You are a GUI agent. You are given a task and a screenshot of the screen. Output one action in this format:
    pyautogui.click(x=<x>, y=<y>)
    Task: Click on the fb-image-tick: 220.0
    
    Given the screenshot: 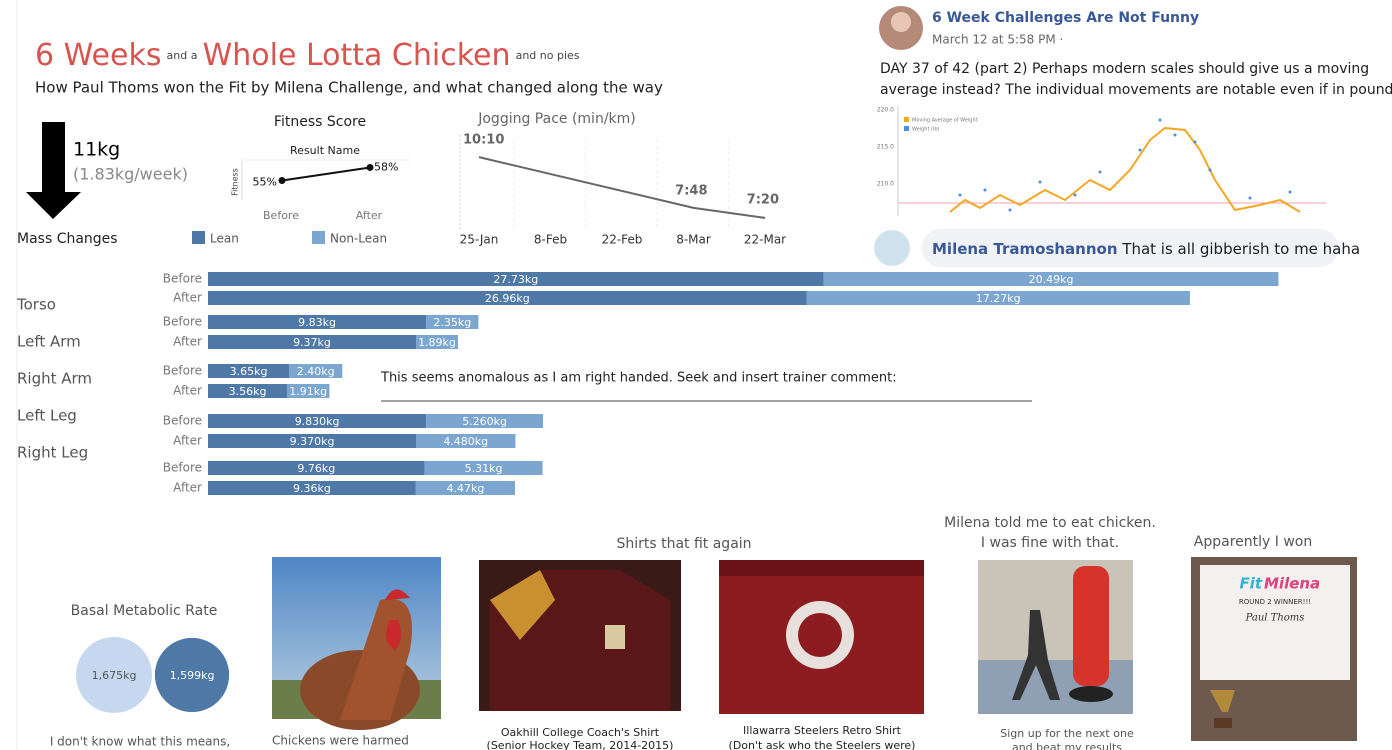 What is the action you would take?
    pyautogui.click(x=885, y=110)
    